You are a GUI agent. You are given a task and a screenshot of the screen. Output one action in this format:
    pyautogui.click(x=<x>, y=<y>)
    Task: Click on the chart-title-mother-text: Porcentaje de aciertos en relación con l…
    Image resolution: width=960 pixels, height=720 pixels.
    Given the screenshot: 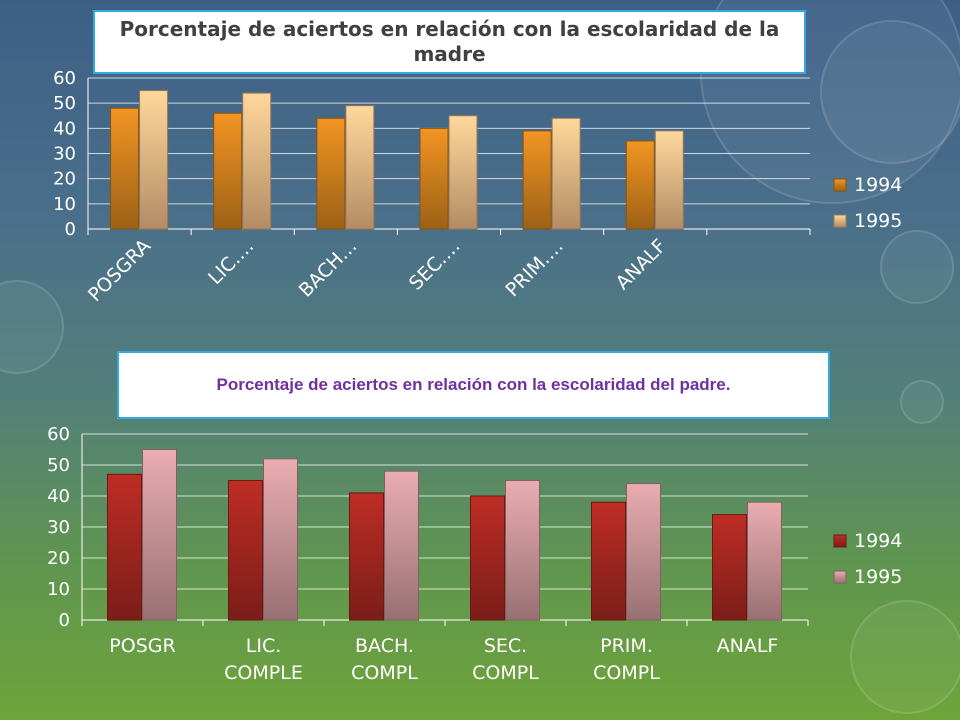 What is the action you would take?
    pyautogui.click(x=449, y=41)
    